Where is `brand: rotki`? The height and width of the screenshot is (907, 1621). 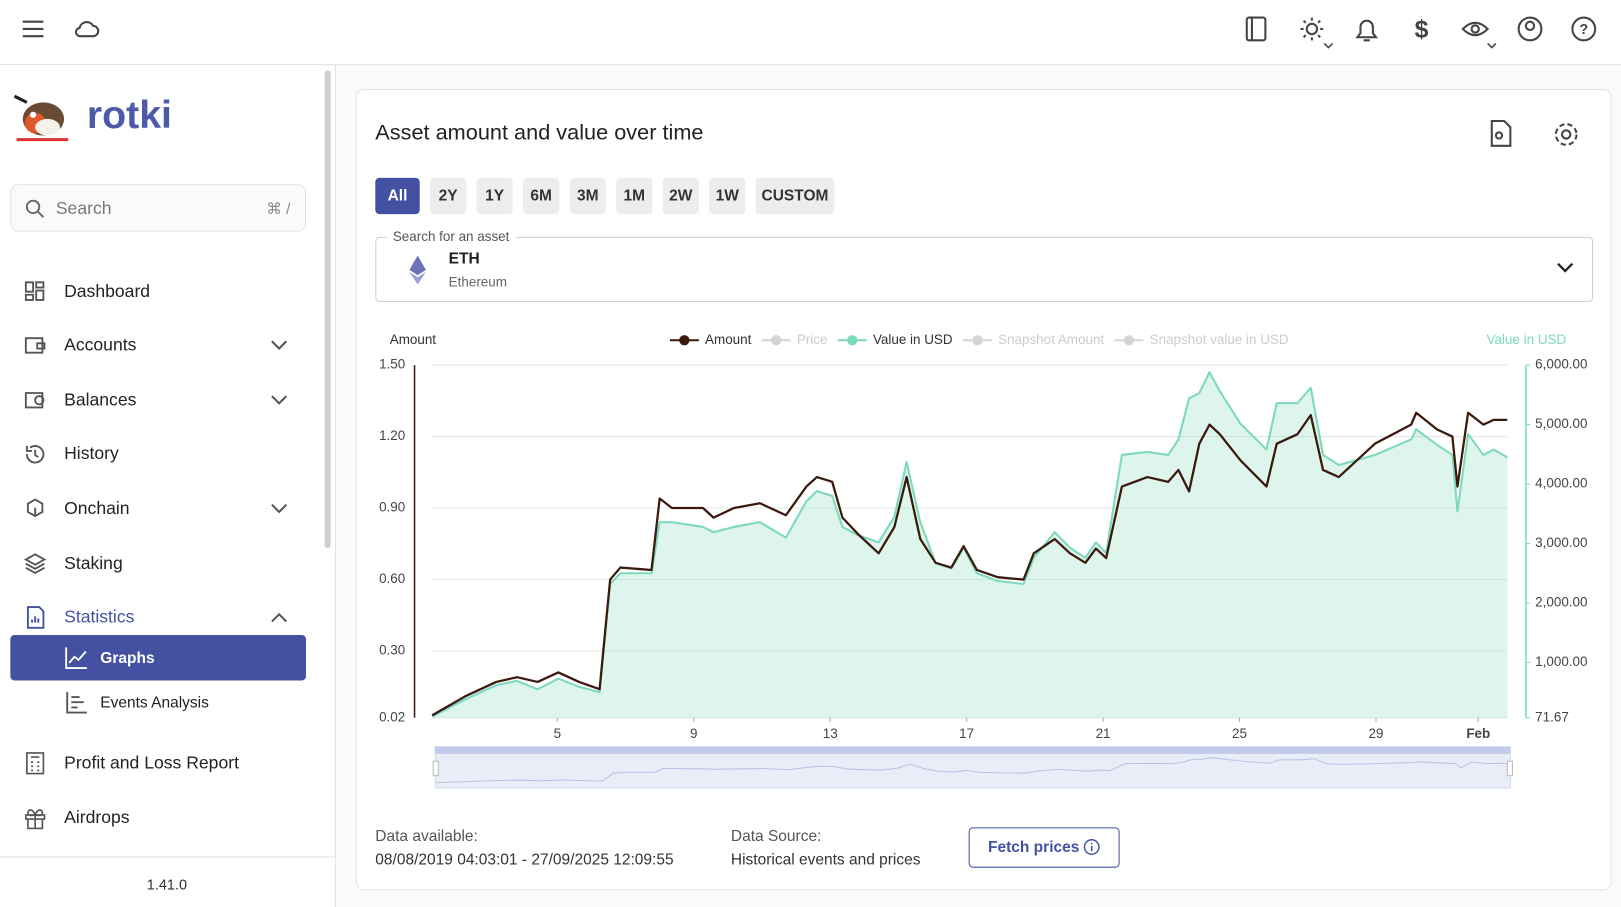
brand: rotki is located at coordinates (129, 116).